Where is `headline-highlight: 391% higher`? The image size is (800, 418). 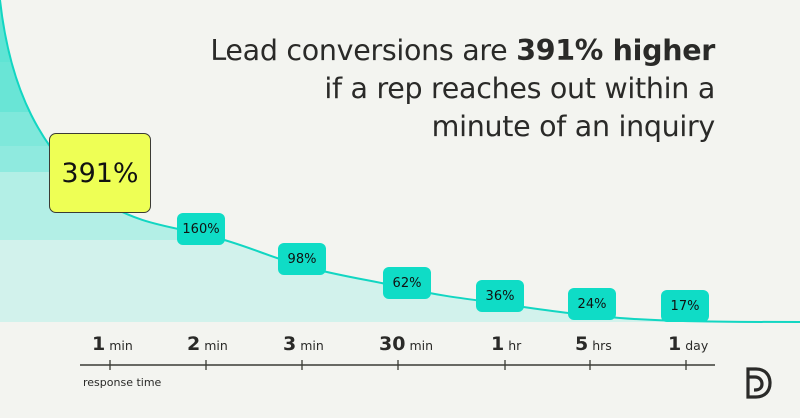 headline-highlight: 391% higher is located at coordinates (615, 50).